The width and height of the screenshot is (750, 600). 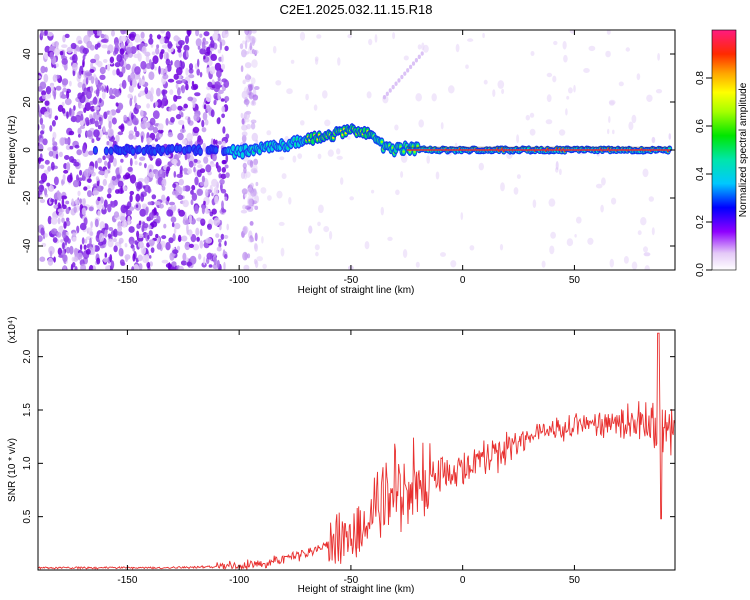 What do you see at coordinates (127, 280) in the screenshot?
I see `spectrogram-xtick-label: -150` at bounding box center [127, 280].